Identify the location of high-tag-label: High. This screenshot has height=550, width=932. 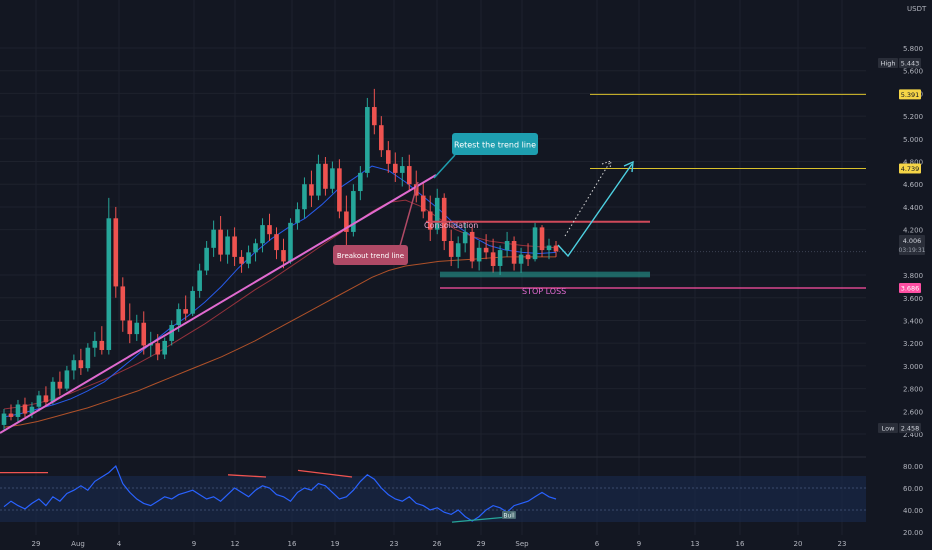
(888, 64).